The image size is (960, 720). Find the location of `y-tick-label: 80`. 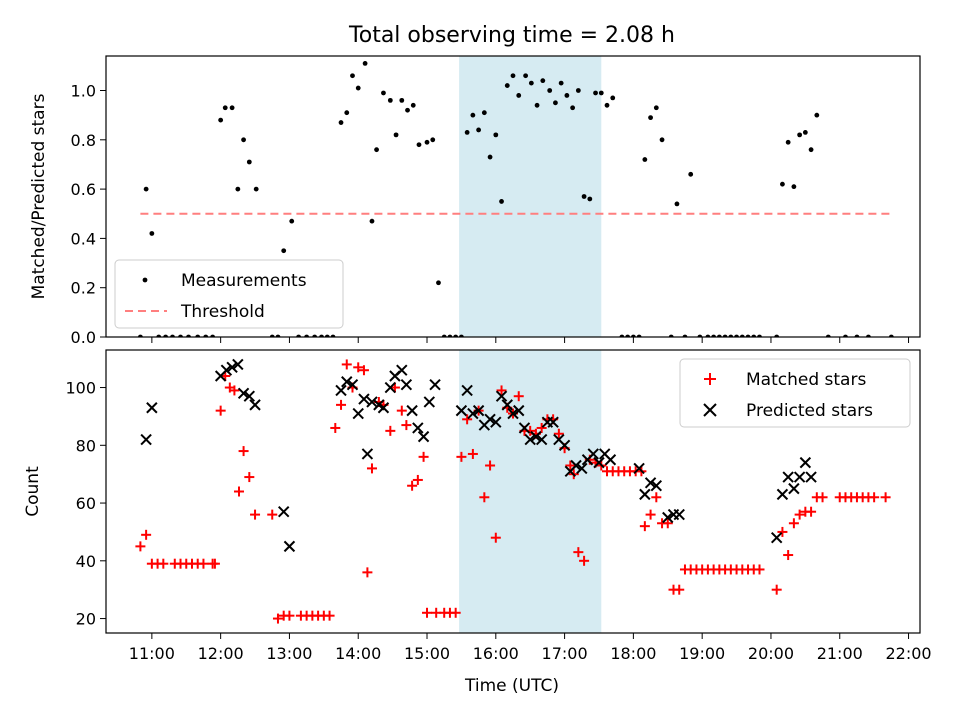

y-tick-label: 80 is located at coordinates (86, 445).